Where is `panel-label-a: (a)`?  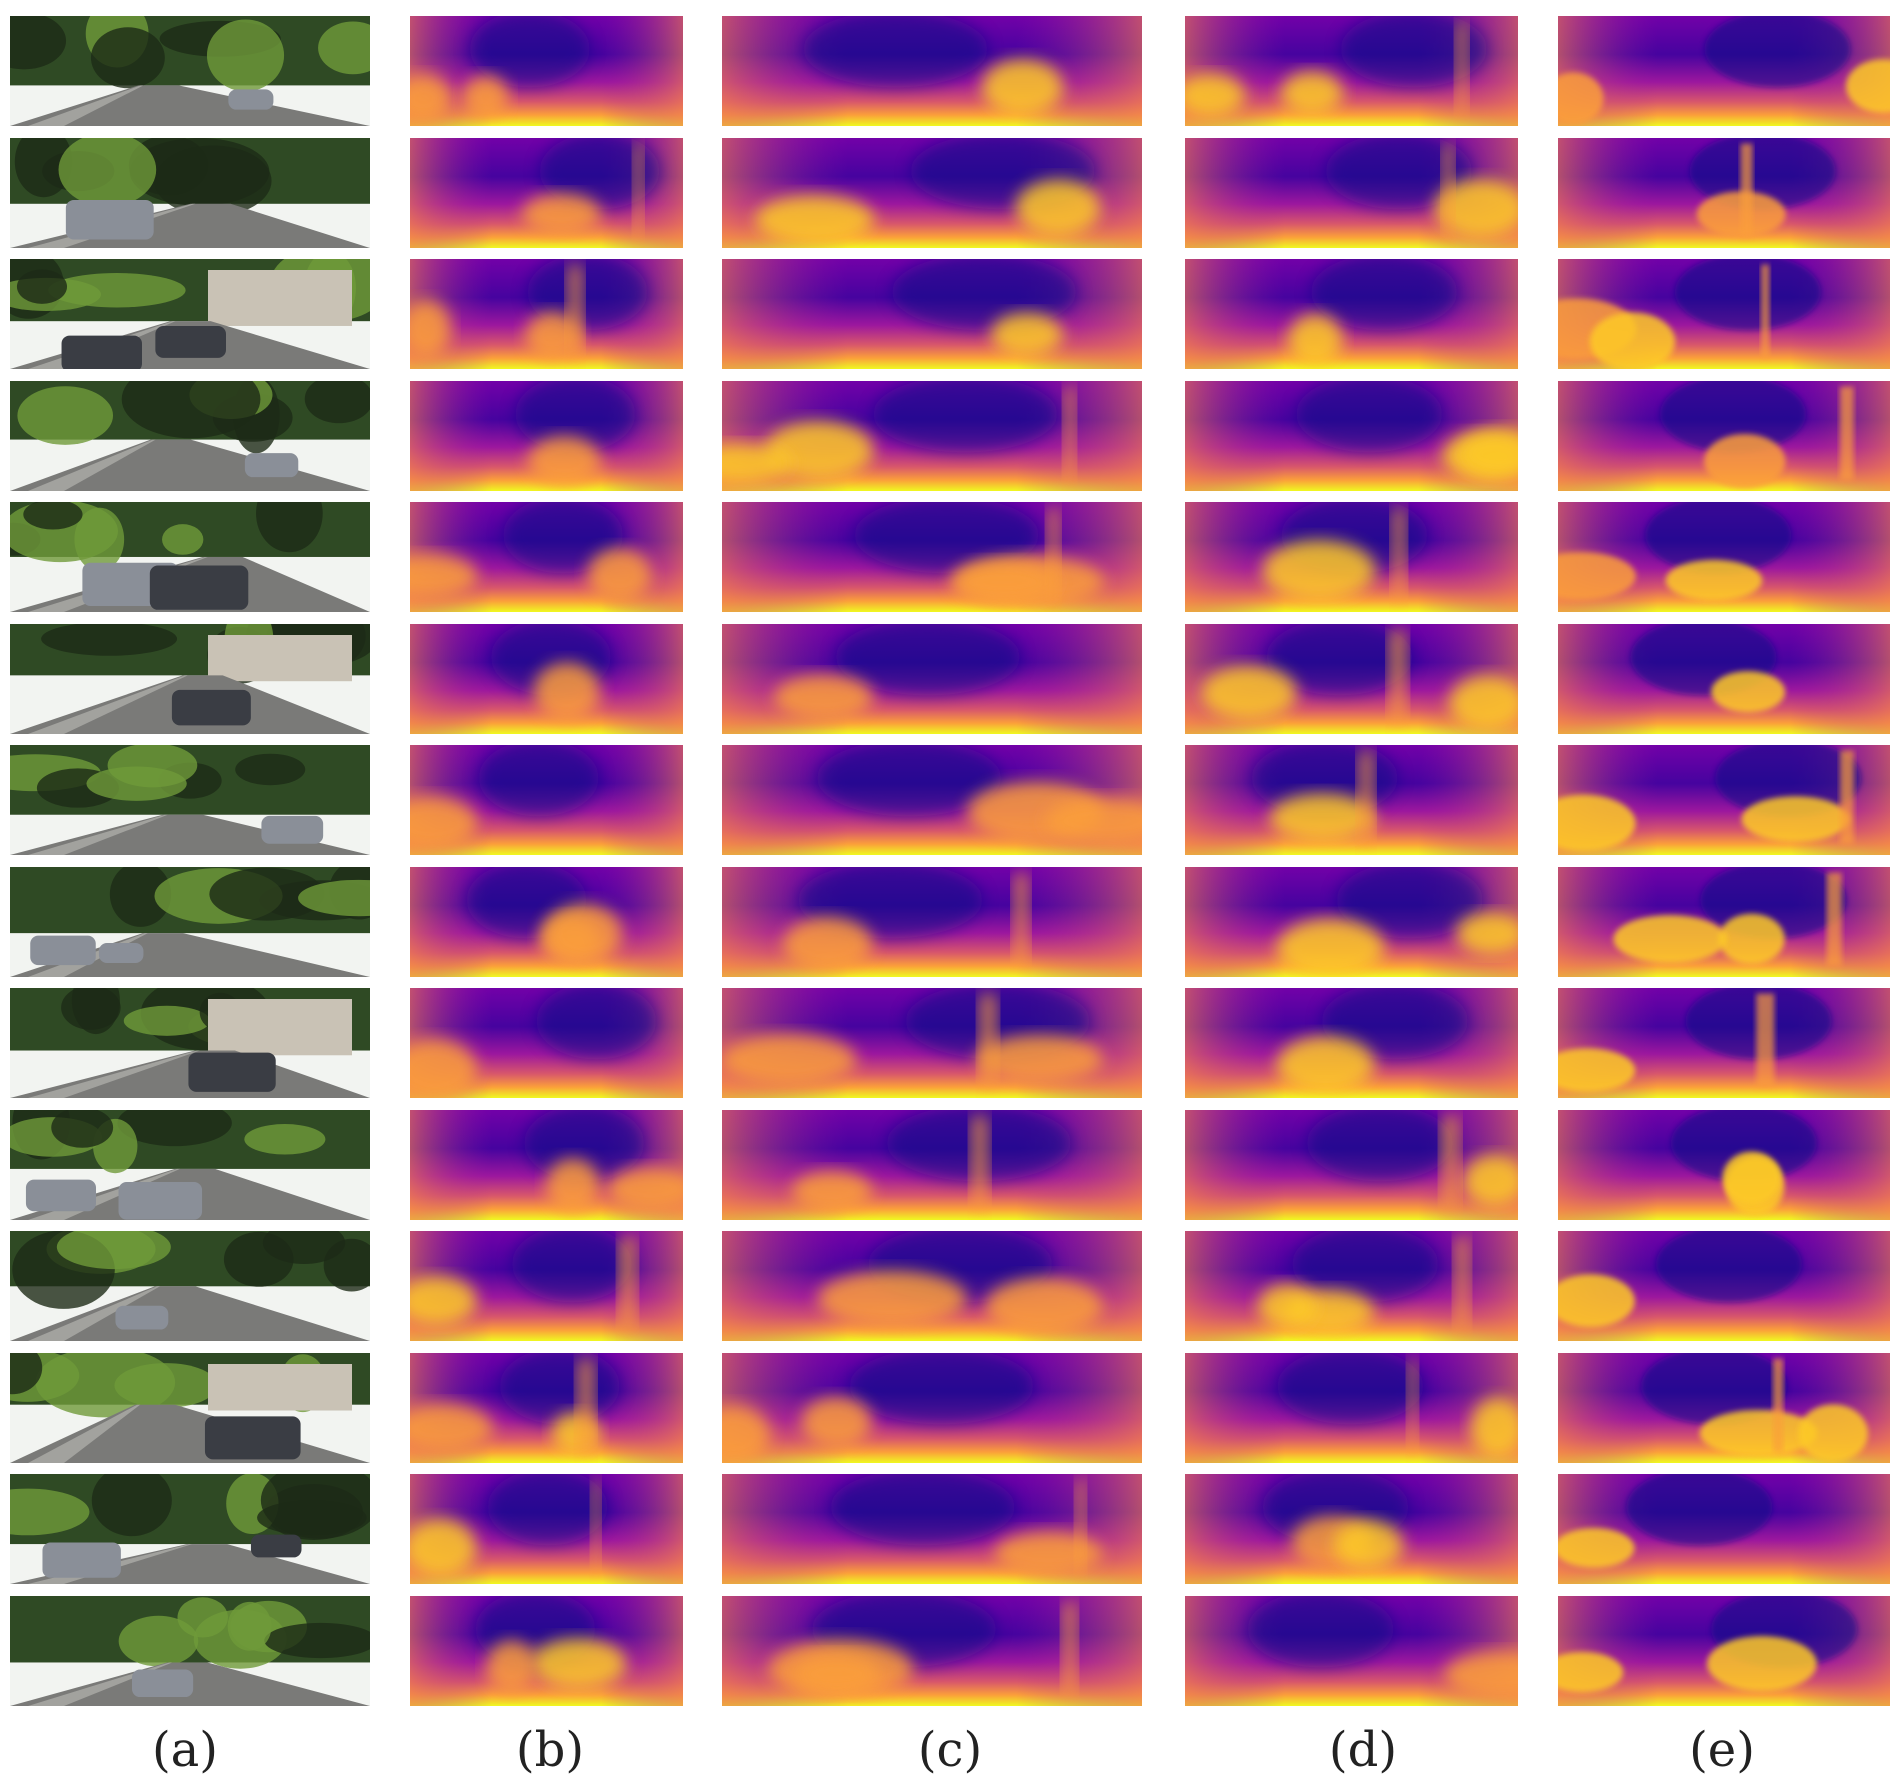
panel-label-a: (a) is located at coordinates (185, 1750).